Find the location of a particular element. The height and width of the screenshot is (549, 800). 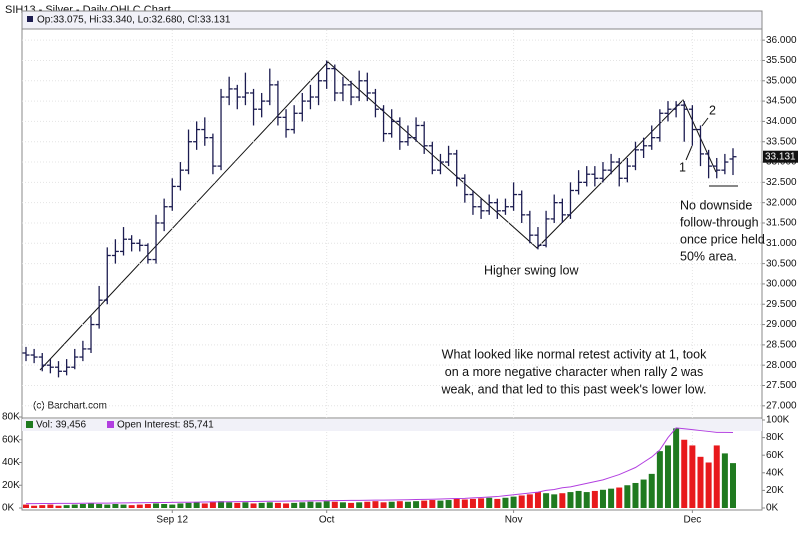

oi-tick-label: 80K is located at coordinates (775, 437).